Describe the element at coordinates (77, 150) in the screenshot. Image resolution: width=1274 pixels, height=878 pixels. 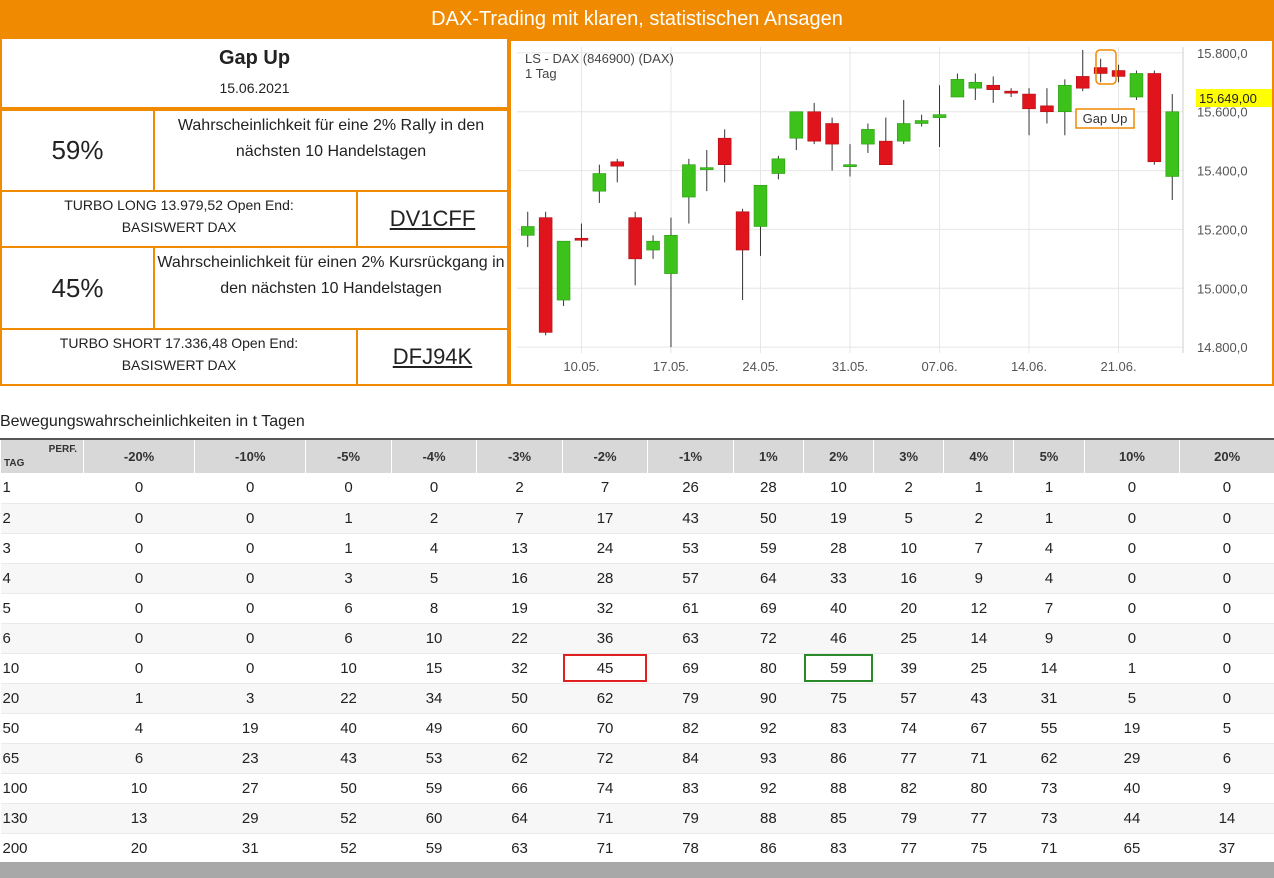
I see `long-probability: 59%` at that location.